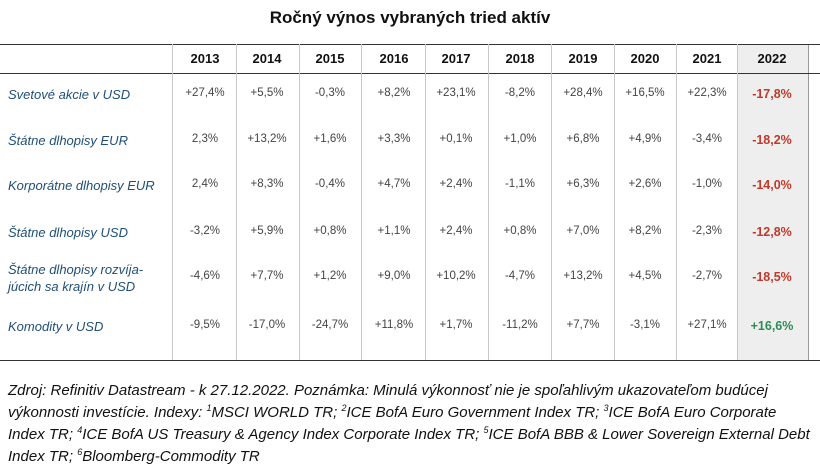  Describe the element at coordinates (645, 139) in the screenshot. I see `value-cell: +4,9%` at that location.